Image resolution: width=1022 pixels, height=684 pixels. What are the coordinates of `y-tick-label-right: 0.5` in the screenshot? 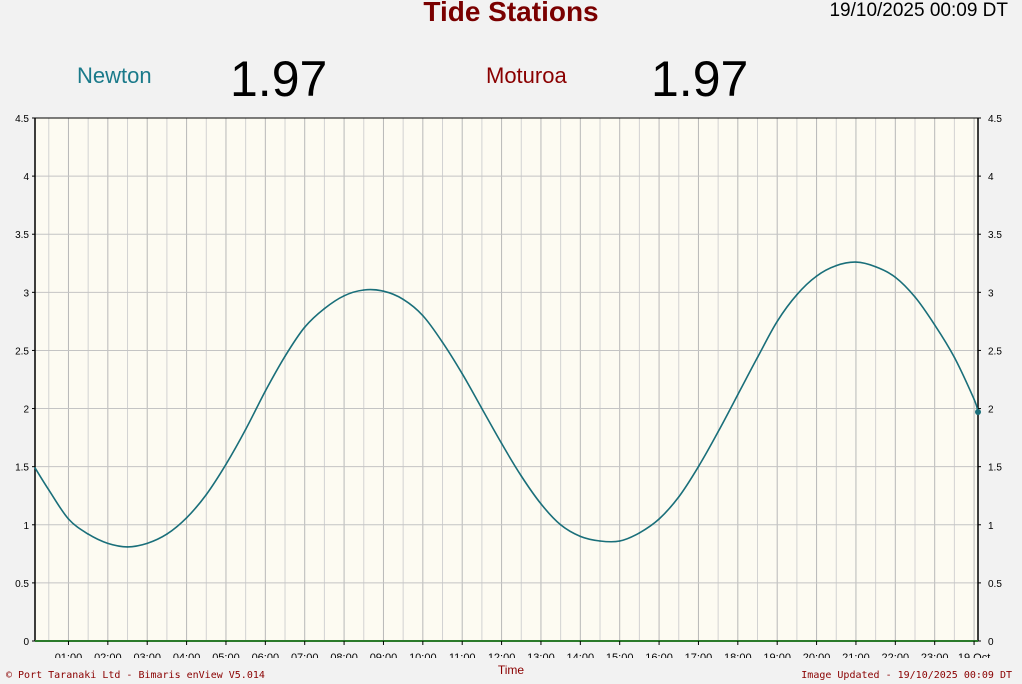 It's located at (995, 584).